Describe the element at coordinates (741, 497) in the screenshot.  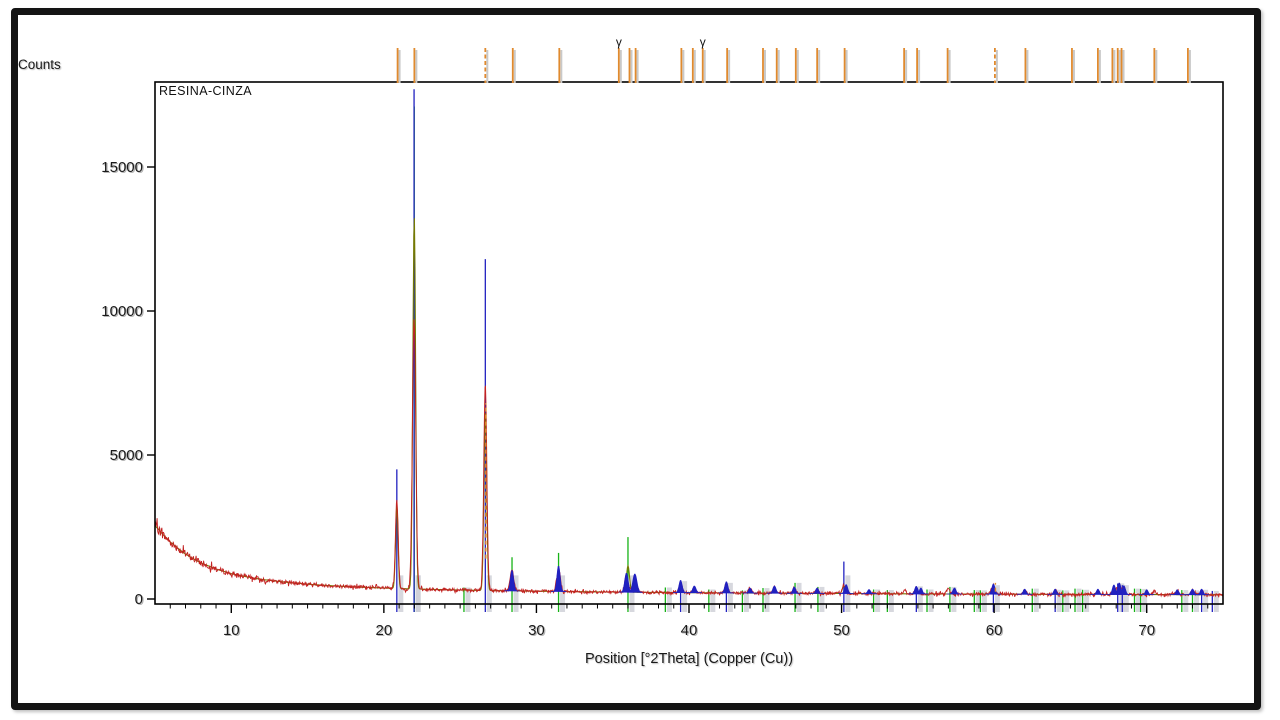
I see `peak-marker-lines` at that location.